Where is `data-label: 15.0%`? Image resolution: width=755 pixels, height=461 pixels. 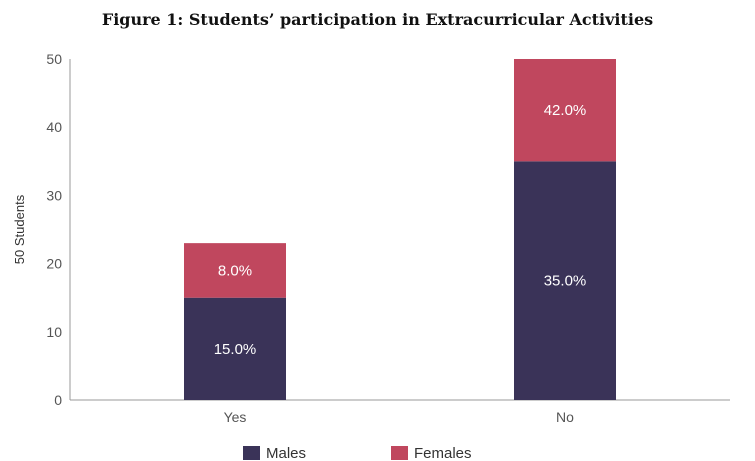 data-label: 15.0% is located at coordinates (235, 349).